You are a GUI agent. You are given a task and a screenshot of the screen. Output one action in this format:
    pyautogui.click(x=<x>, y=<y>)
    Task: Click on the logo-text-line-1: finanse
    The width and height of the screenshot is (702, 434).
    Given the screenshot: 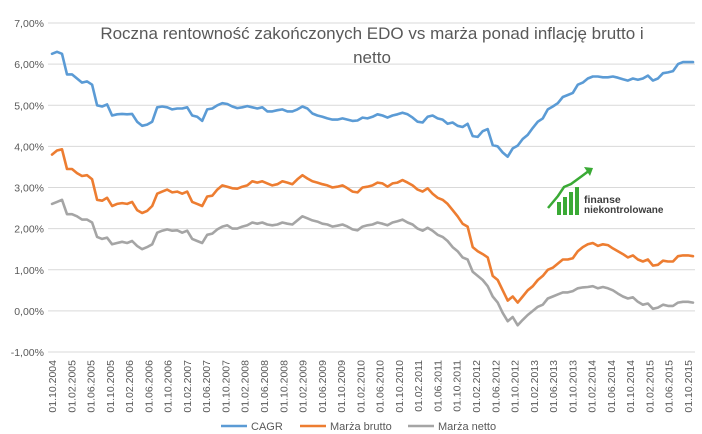 What is the action you would take?
    pyautogui.click(x=602, y=200)
    